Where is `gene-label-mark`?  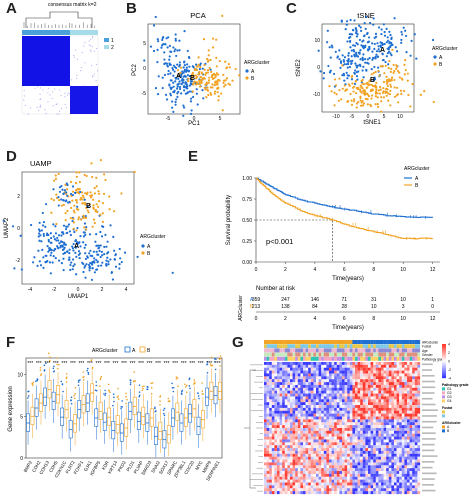 gene-label-mark is located at coordinates (428, 393).